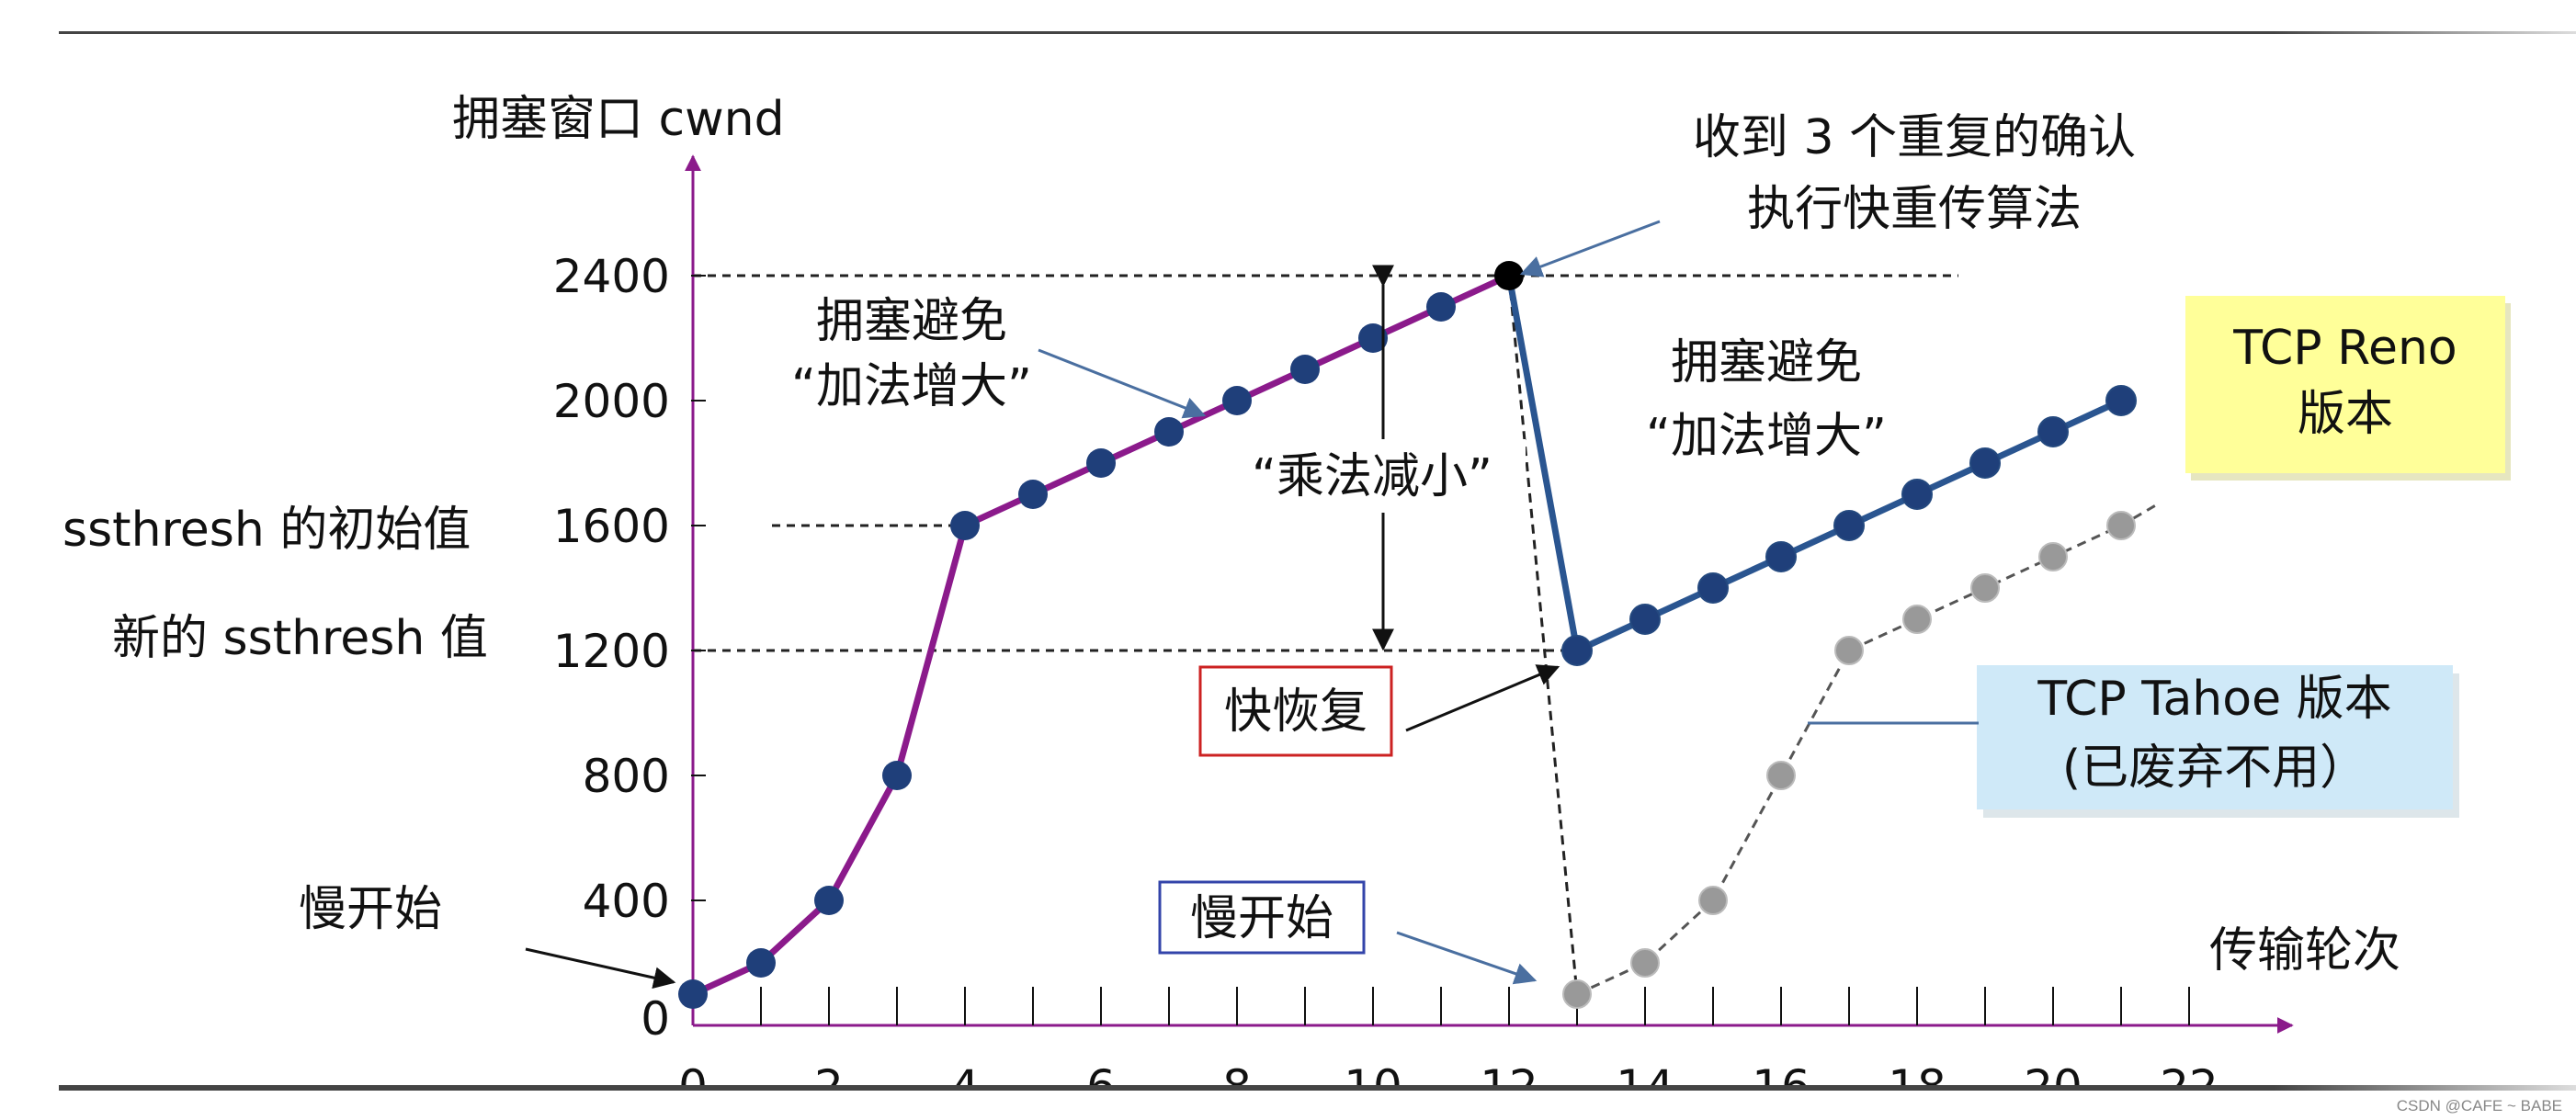 The image size is (2576, 1120). I want to click on slow-start-label-2: 慢开始, so click(1262, 918).